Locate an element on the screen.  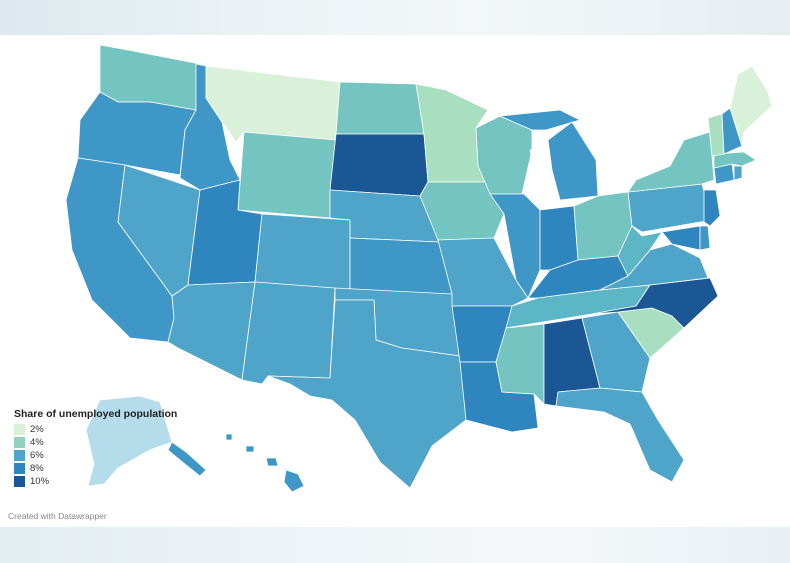
legend-label: 8% is located at coordinates (37, 468).